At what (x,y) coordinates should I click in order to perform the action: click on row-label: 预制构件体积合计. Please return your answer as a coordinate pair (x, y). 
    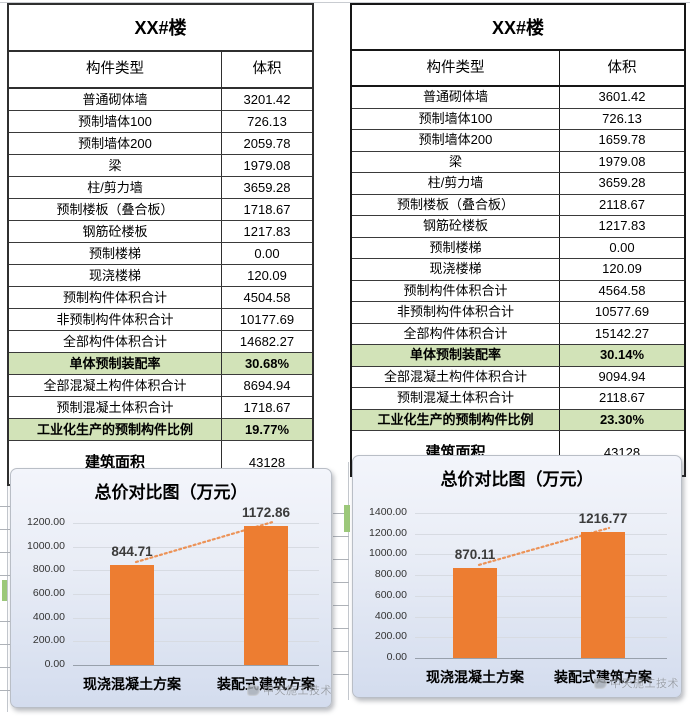
    Looking at the image, I should click on (115, 297).